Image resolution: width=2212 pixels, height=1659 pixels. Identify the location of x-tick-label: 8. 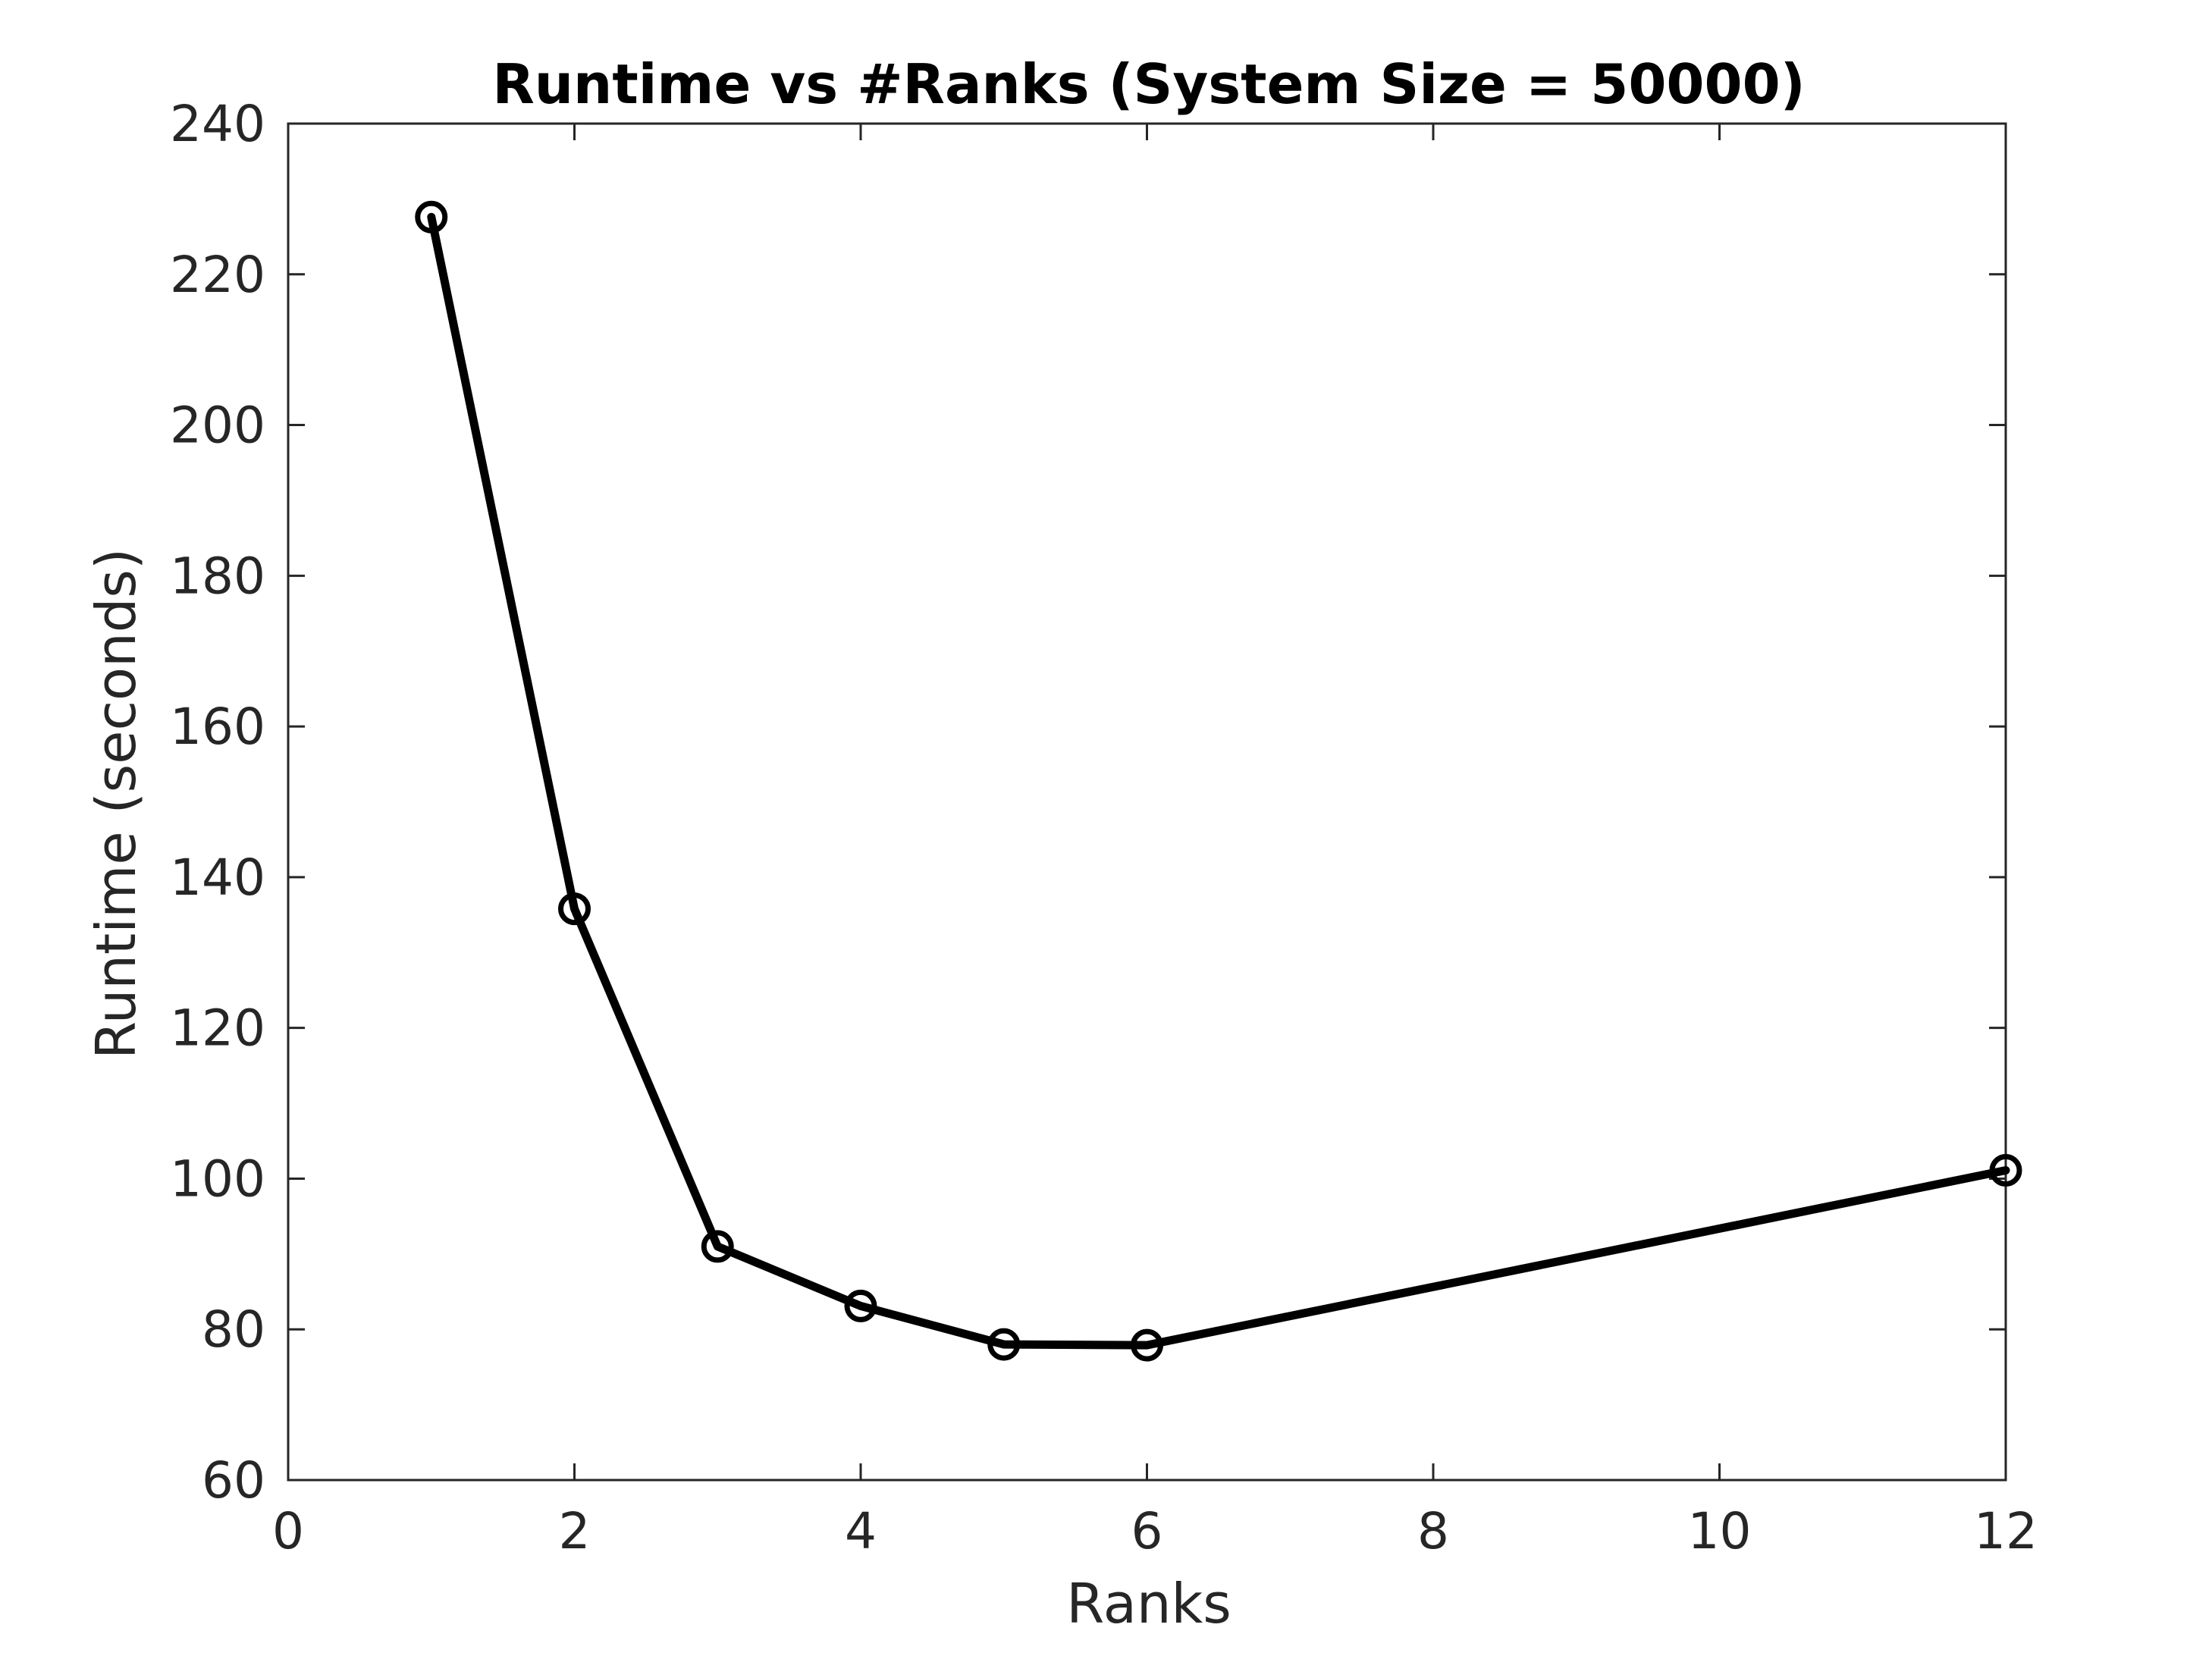
(1433, 1531).